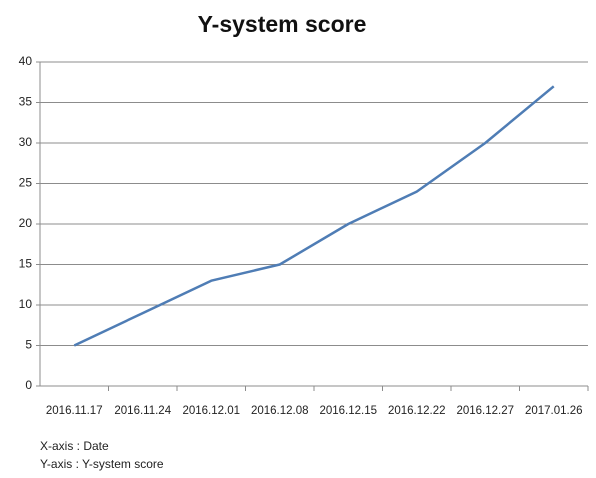 The image size is (596, 478). I want to click on x-tick-label: 2016.12.27, so click(485, 411).